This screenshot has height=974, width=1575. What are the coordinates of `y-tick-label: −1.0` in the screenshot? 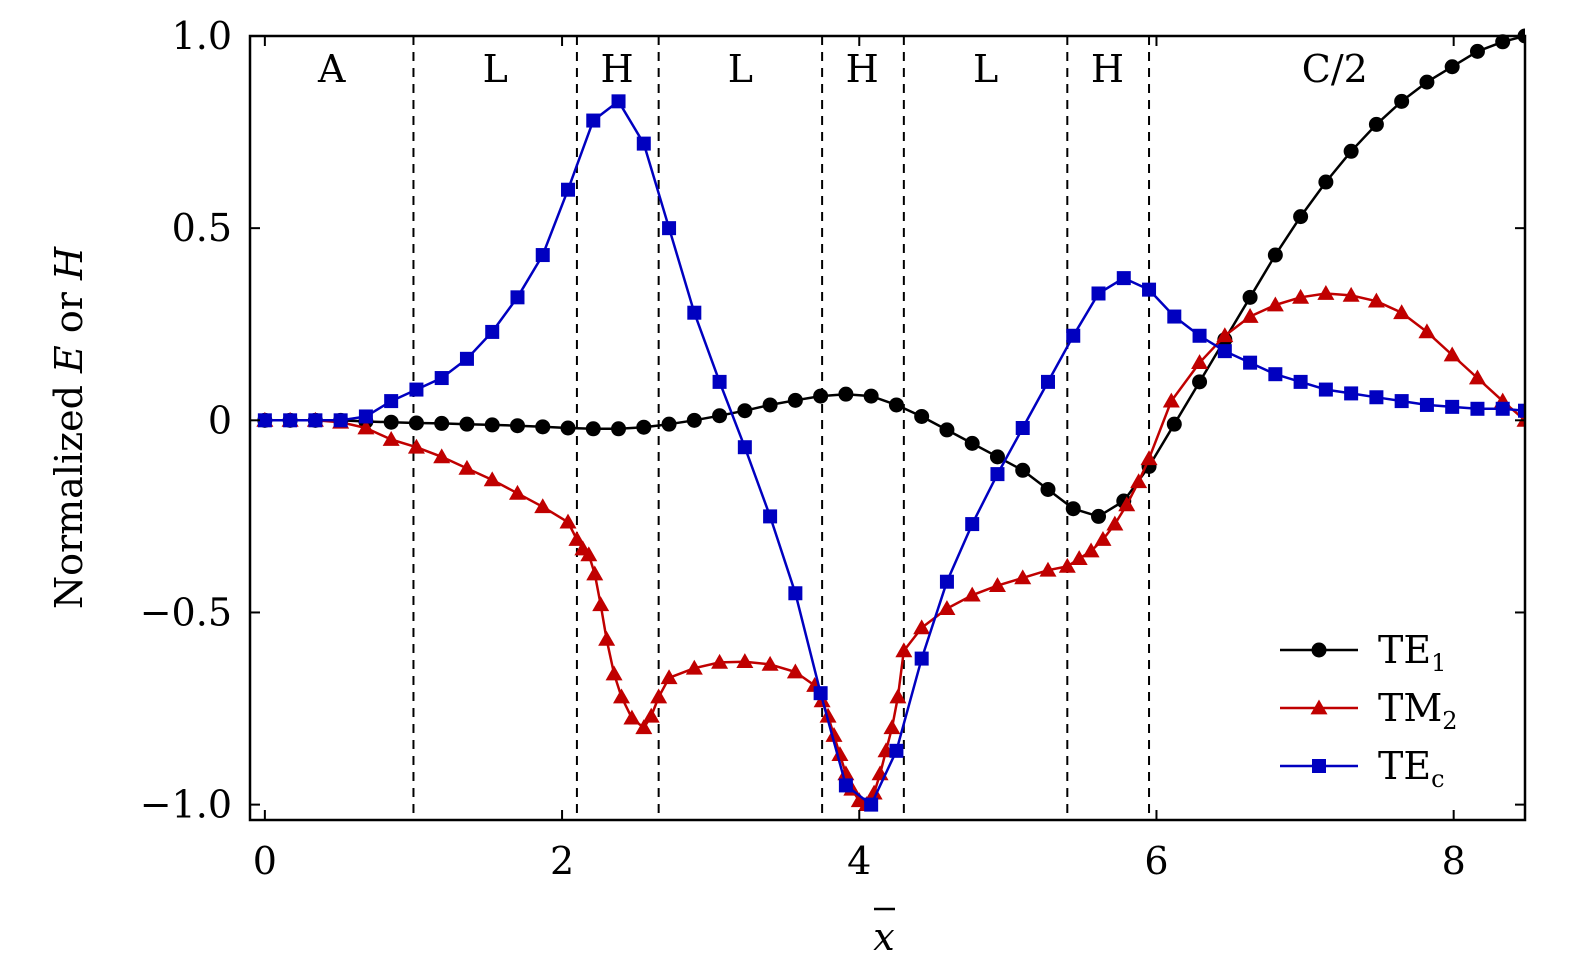 It's located at (186, 805).